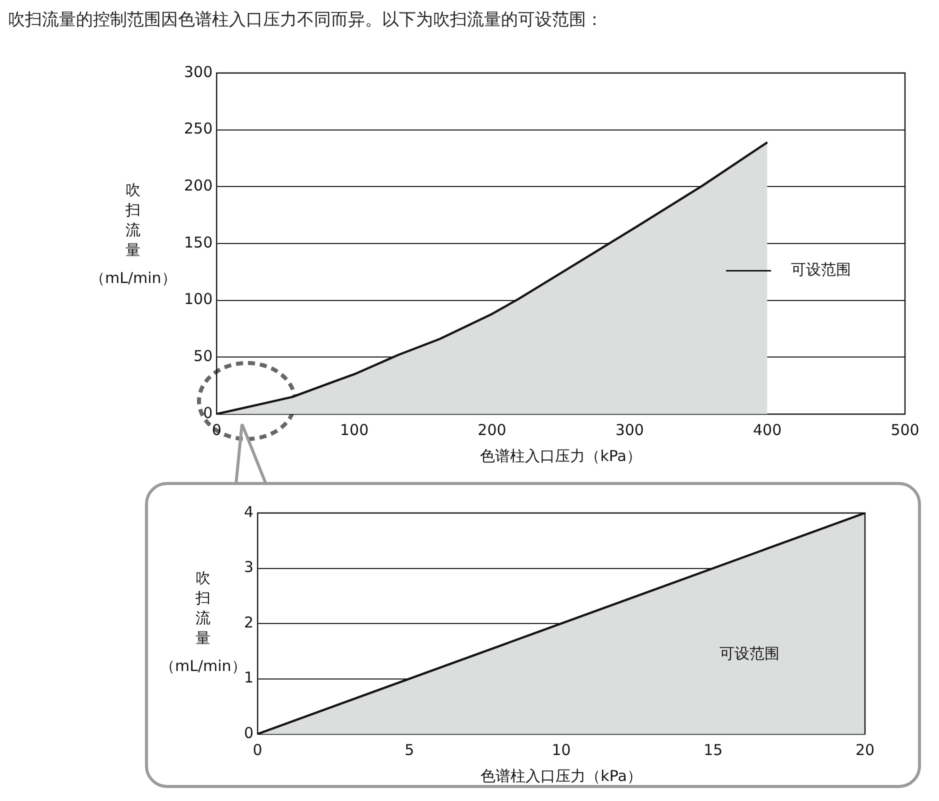 This screenshot has height=801, width=939. Describe the element at coordinates (249, 567) in the screenshot. I see `y-tick-label: 3` at that location.